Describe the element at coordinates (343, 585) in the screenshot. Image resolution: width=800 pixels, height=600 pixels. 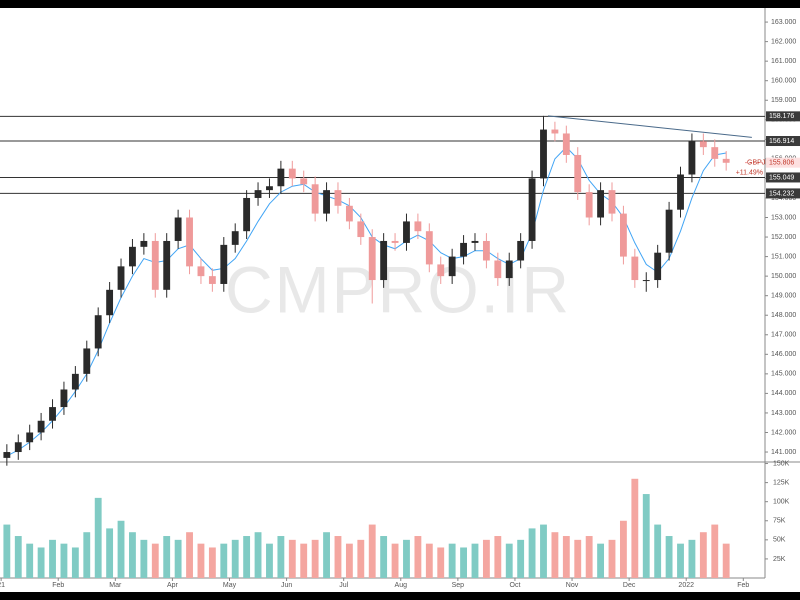
I see `x-tick-label: Jul` at that location.